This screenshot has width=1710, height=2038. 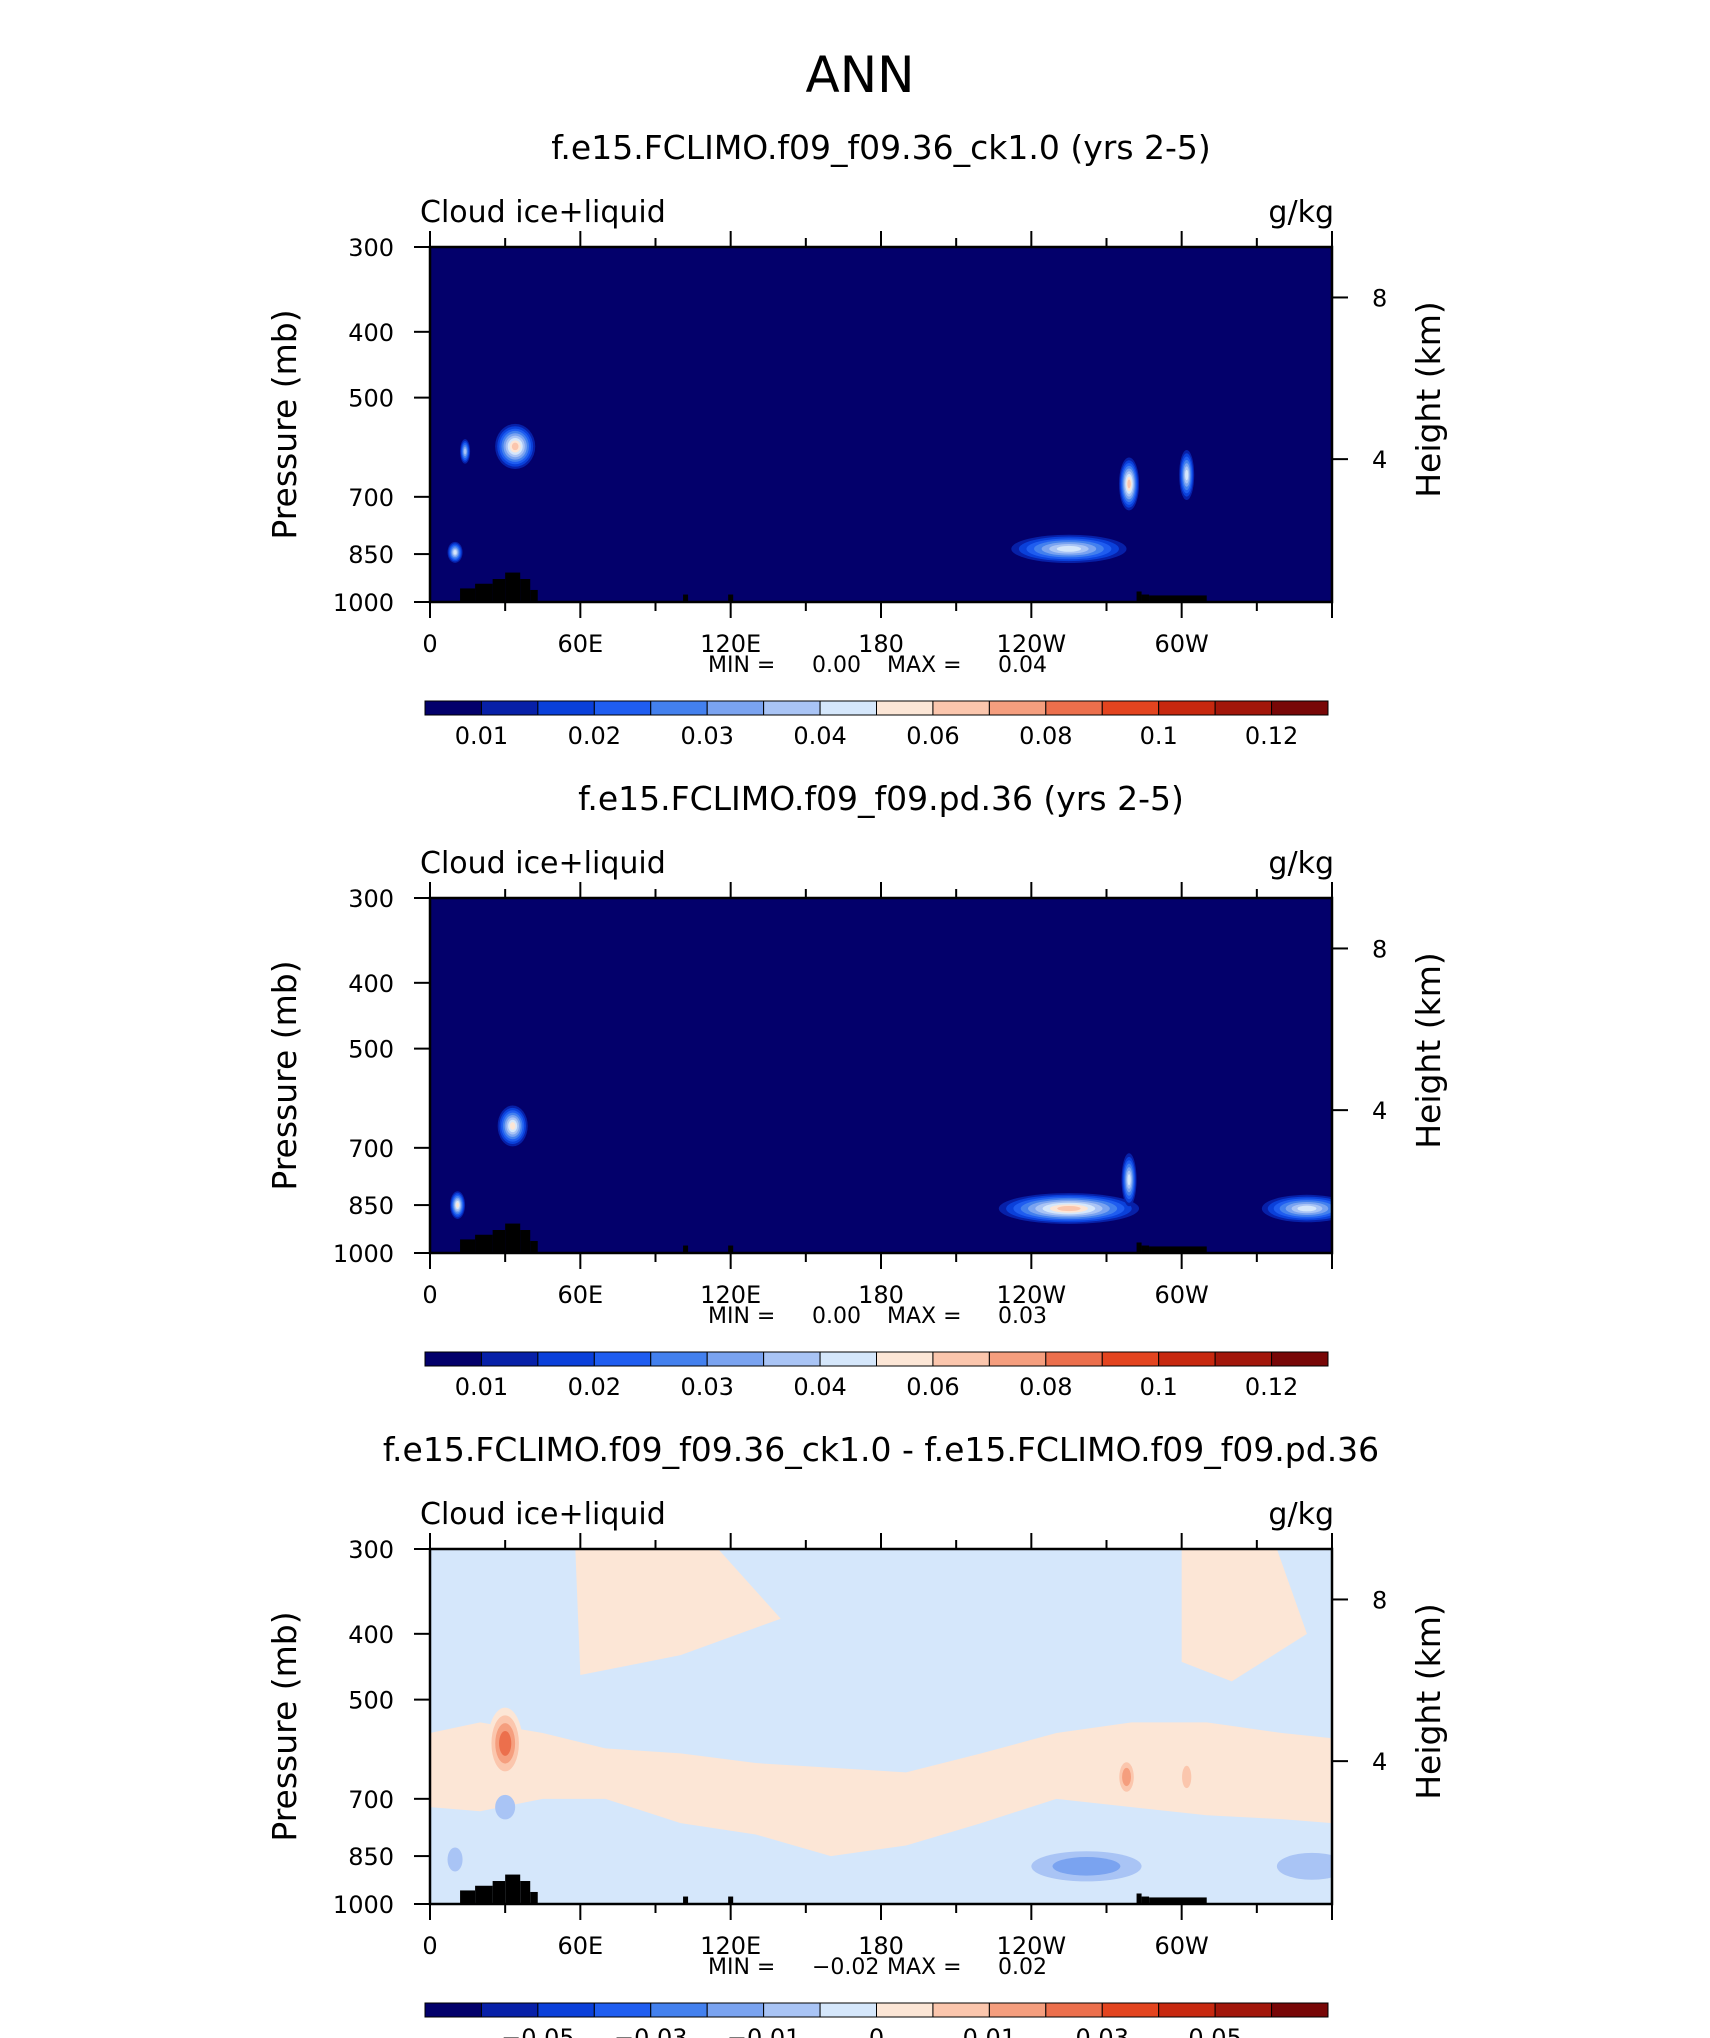 I want to click on x-tick-label: 60W, so click(x=1182, y=644).